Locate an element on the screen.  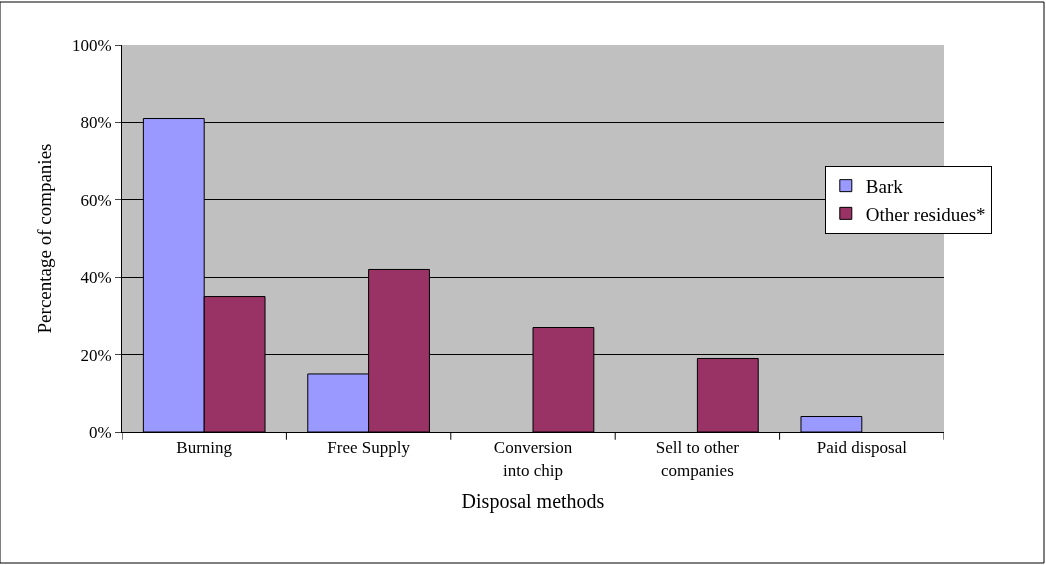
y-tick-label: 100% is located at coordinates (91, 45).